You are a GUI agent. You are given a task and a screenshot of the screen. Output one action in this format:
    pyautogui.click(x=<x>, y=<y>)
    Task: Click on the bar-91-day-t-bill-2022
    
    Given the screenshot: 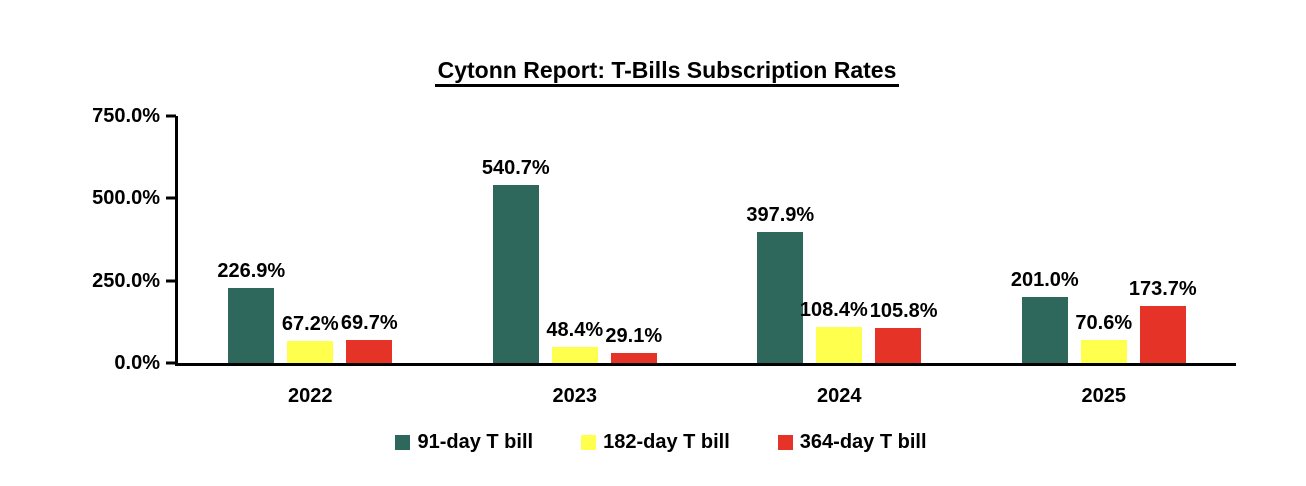 What is the action you would take?
    pyautogui.click(x=251, y=325)
    